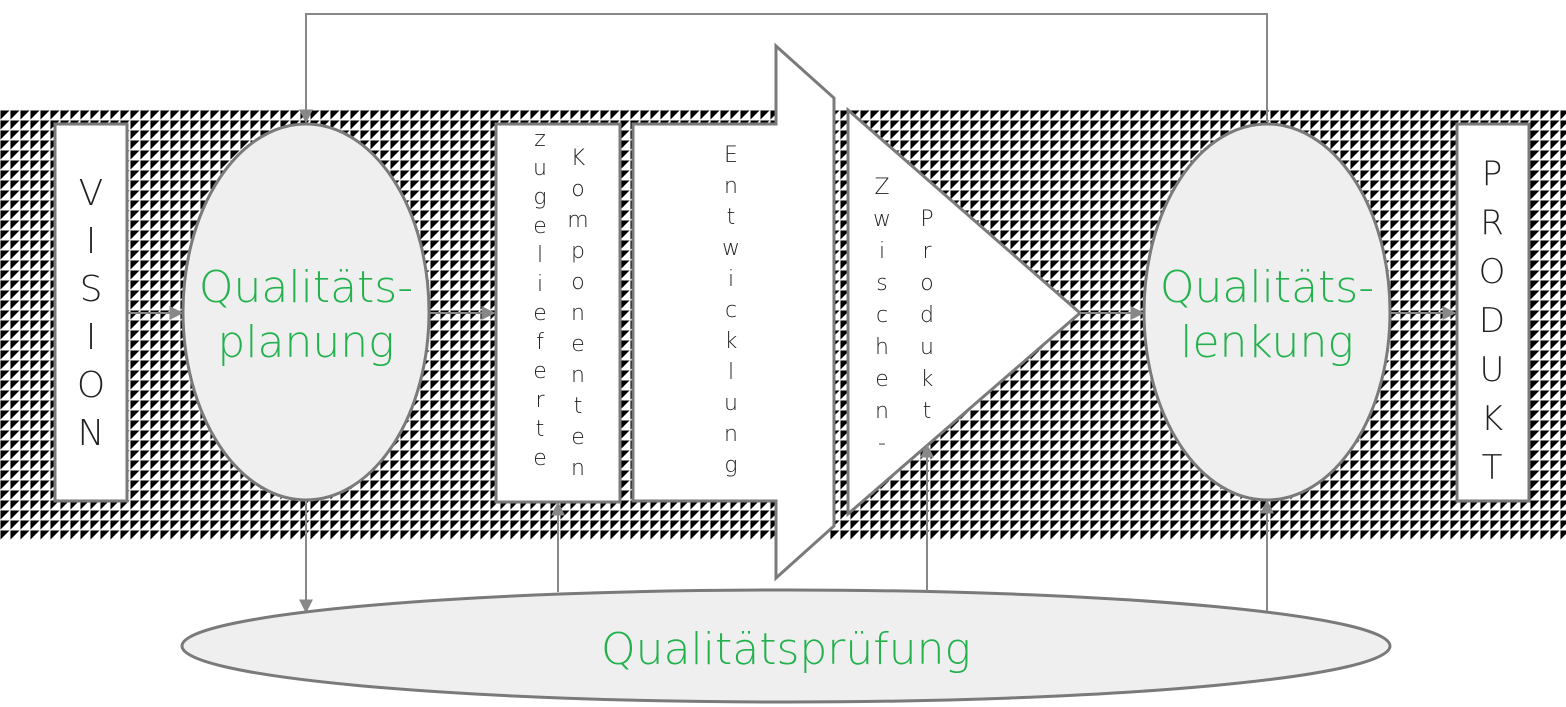  I want to click on components-box, so click(558, 313).